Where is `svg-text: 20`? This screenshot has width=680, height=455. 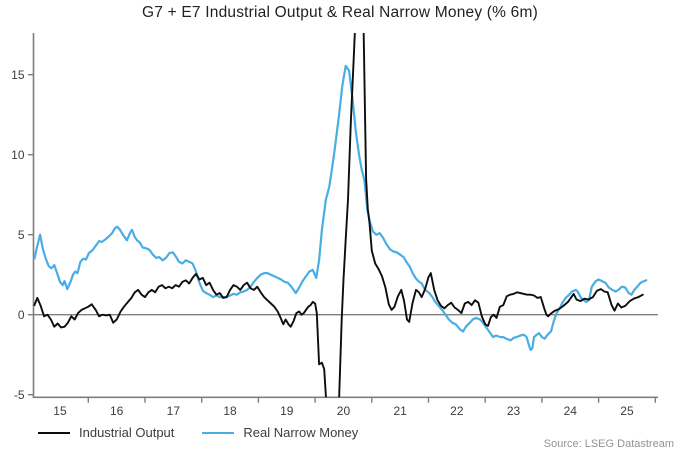
svg-text: 20 is located at coordinates (344, 411).